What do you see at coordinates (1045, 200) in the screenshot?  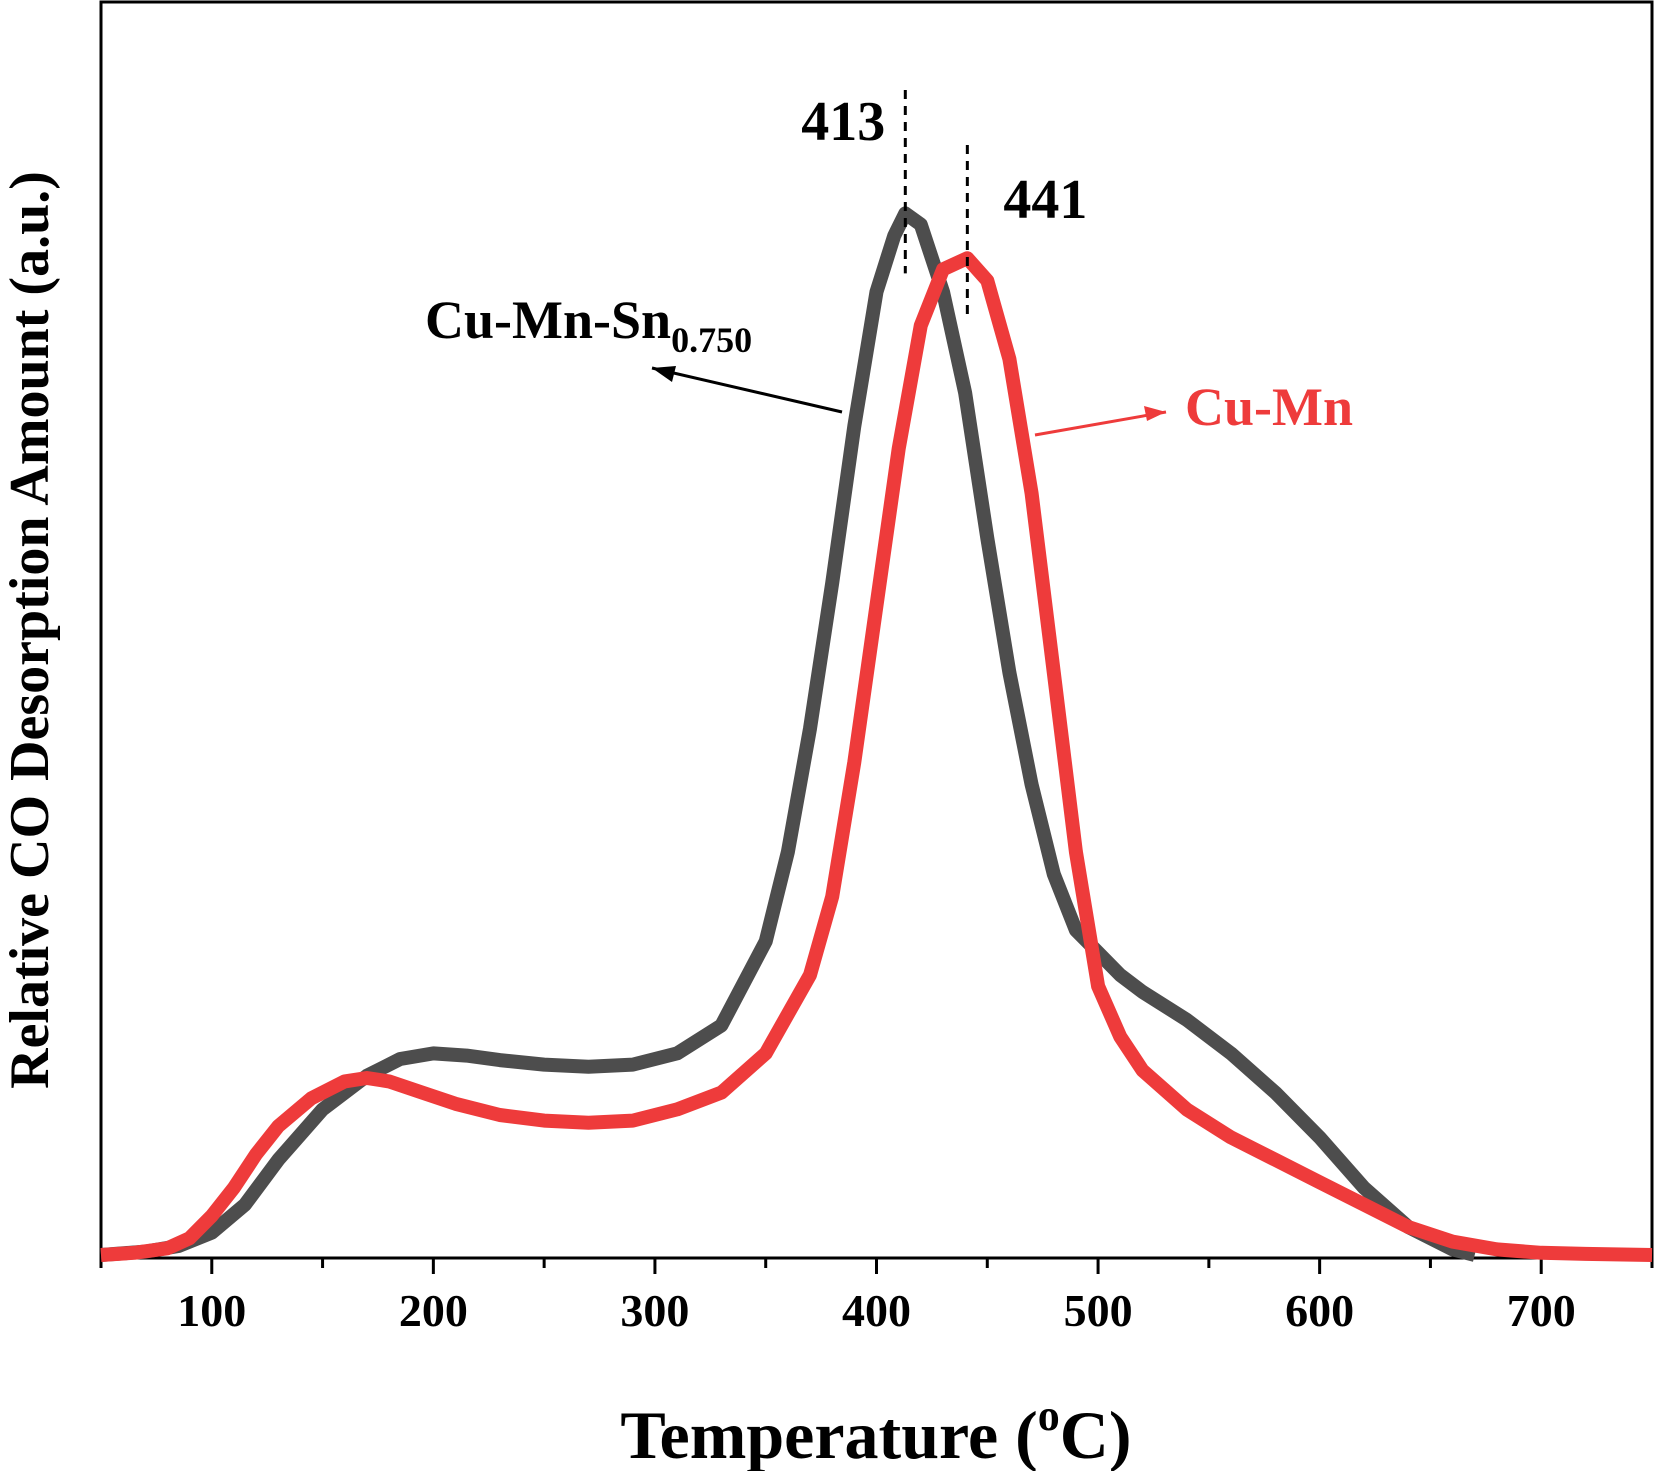 I see `peak-label-441: 441` at bounding box center [1045, 200].